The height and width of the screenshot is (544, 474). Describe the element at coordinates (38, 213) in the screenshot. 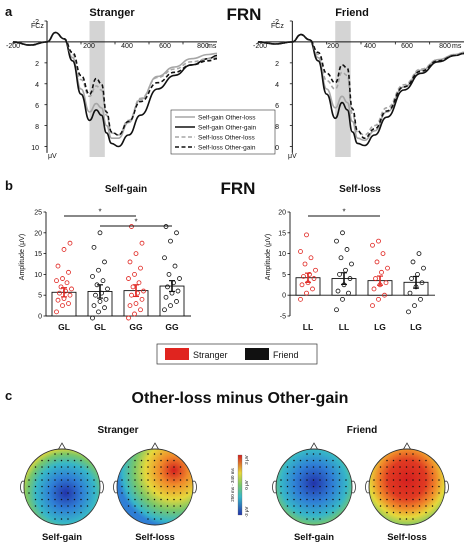

I see `y-tick-label: 25` at that location.